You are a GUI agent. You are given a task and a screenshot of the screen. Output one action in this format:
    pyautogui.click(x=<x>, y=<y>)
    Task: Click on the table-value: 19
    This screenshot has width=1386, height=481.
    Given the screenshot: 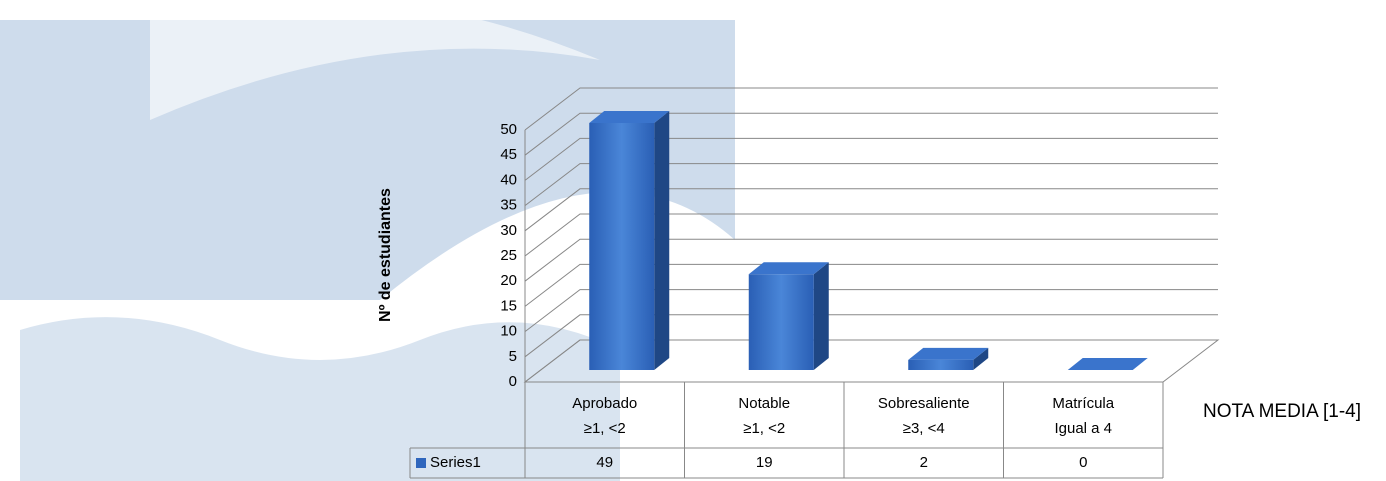 What is the action you would take?
    pyautogui.click(x=764, y=462)
    